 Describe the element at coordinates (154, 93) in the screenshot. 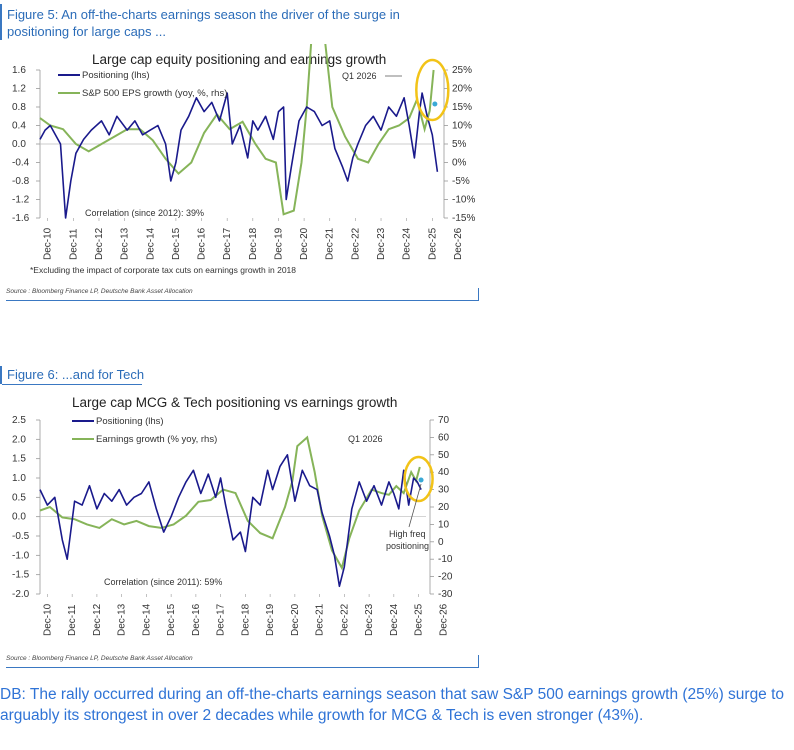

I see `legend-growth-label: S&P 500 EPS growth (yoy, %, rhs)` at that location.